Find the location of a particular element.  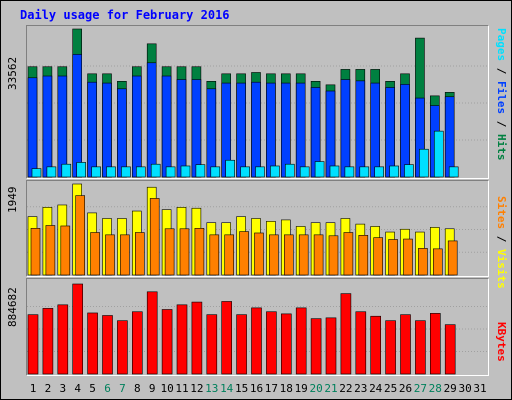

chart-title: Daily usage for February 2016 is located at coordinates (125, 15).